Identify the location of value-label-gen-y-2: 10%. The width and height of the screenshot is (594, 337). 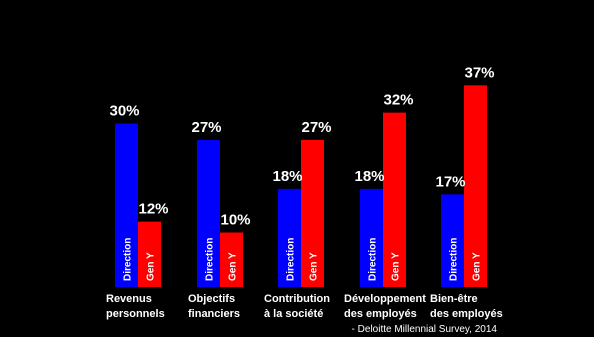
(235, 220).